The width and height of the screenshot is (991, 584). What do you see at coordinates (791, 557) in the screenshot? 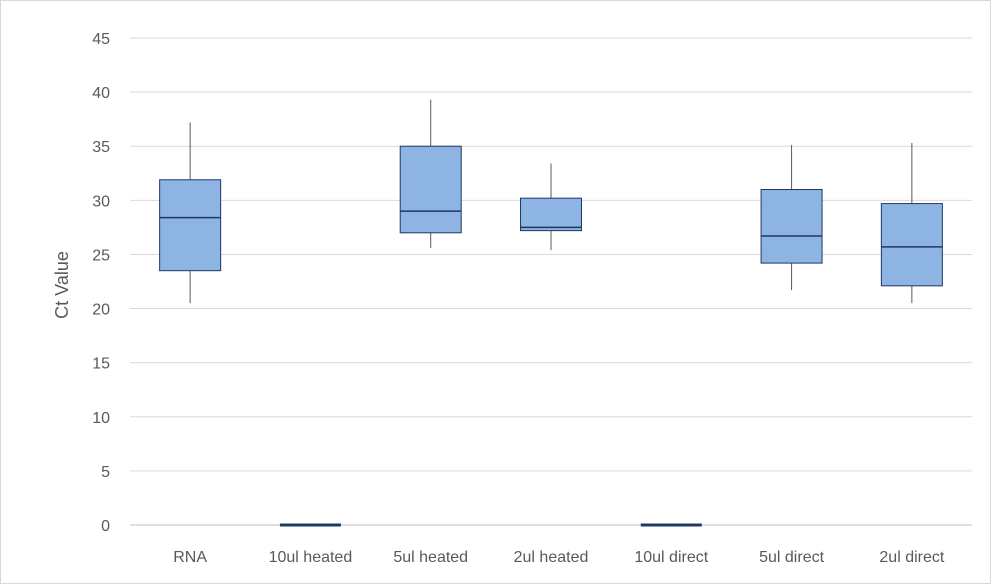
I see `x-tick-label: 5ul direct` at bounding box center [791, 557].